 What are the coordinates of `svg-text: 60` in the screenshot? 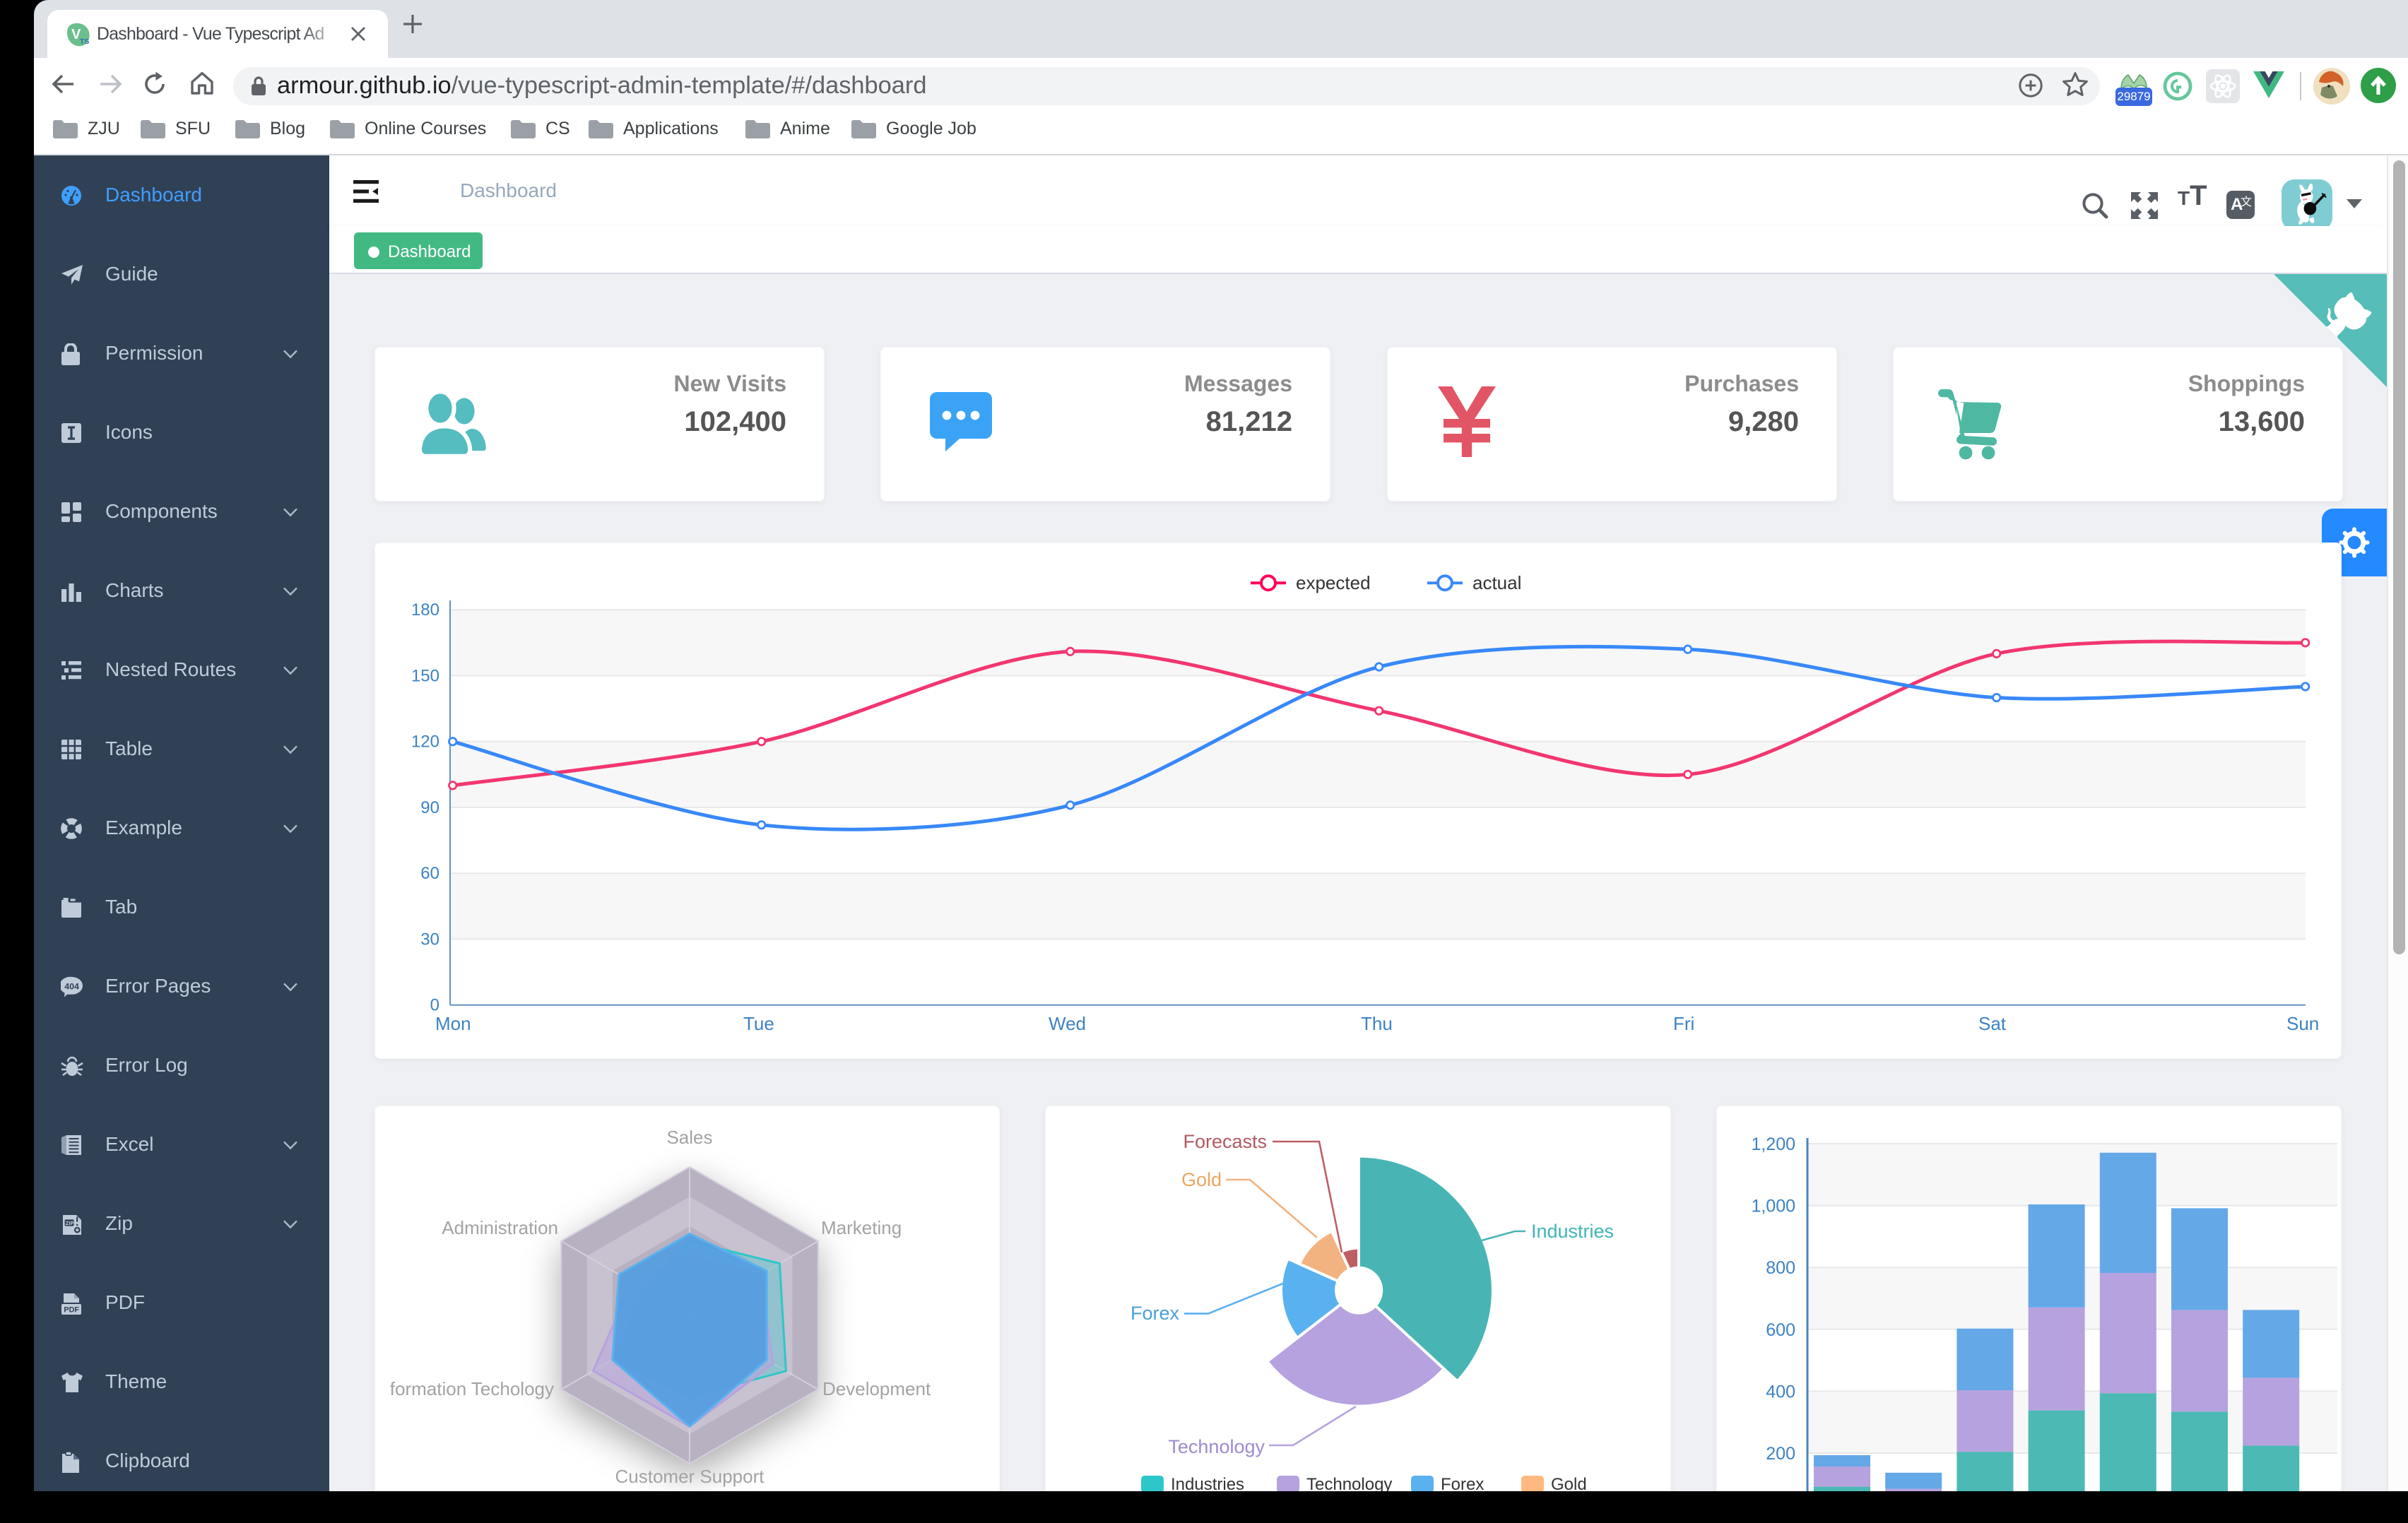 It's located at (429, 873).